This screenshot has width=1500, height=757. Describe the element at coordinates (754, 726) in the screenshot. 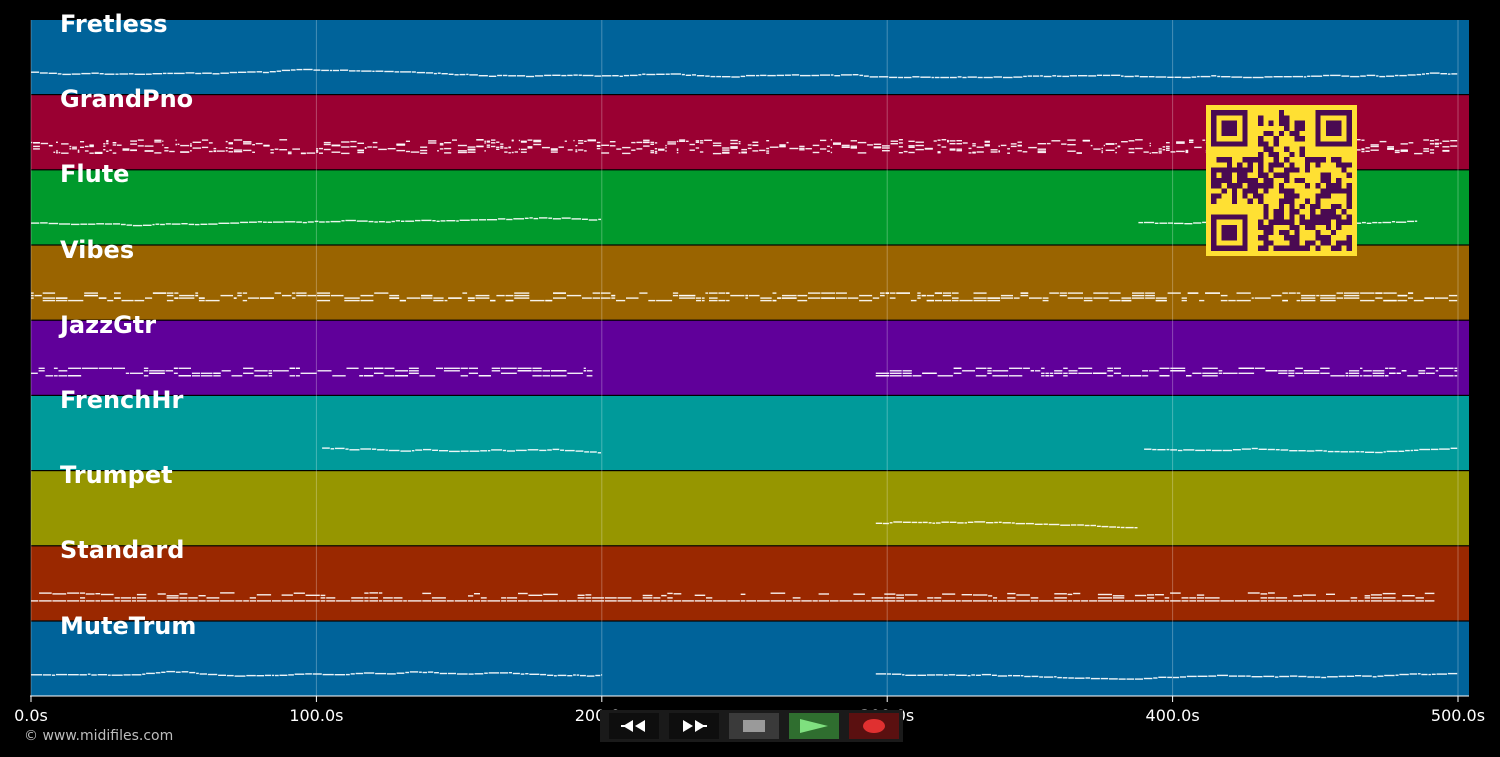

I see `stop-button` at that location.